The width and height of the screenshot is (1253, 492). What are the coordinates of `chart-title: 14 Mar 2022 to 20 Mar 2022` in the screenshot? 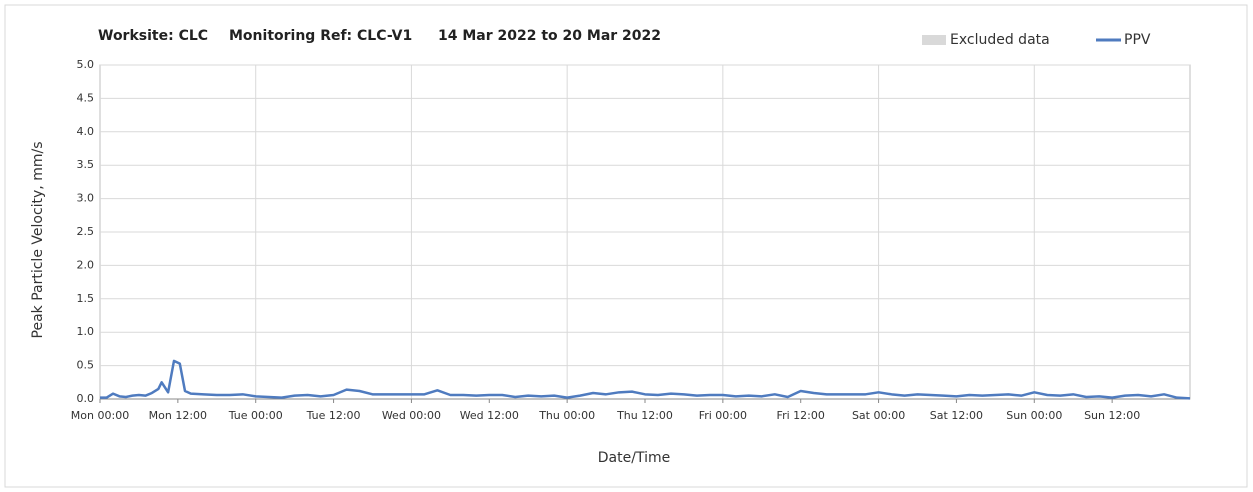 It's located at (549, 36).